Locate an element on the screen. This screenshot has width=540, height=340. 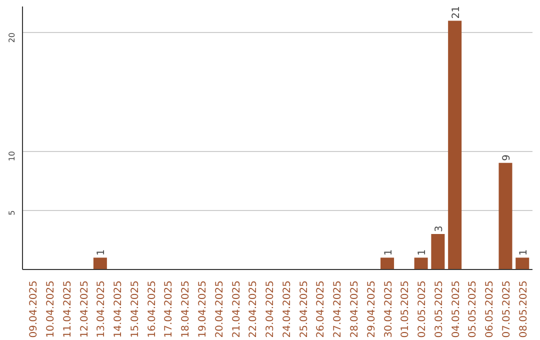
x-tick-label: 03.05.2025 is located at coordinates (439, 309).